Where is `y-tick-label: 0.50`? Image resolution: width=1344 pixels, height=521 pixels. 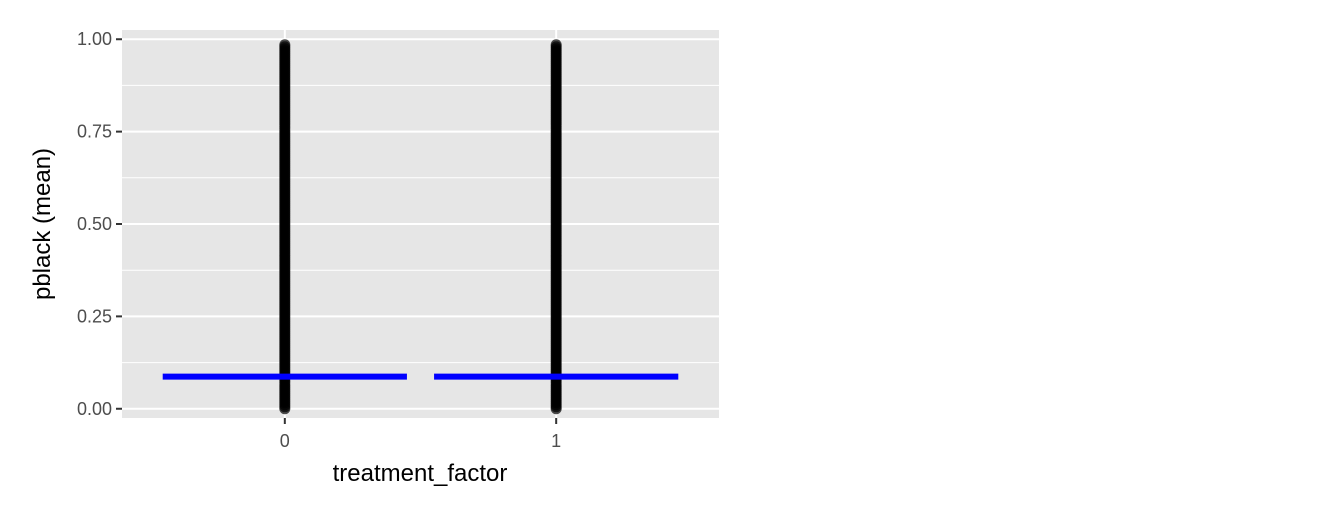
y-tick-label: 0.50 is located at coordinates (94, 224).